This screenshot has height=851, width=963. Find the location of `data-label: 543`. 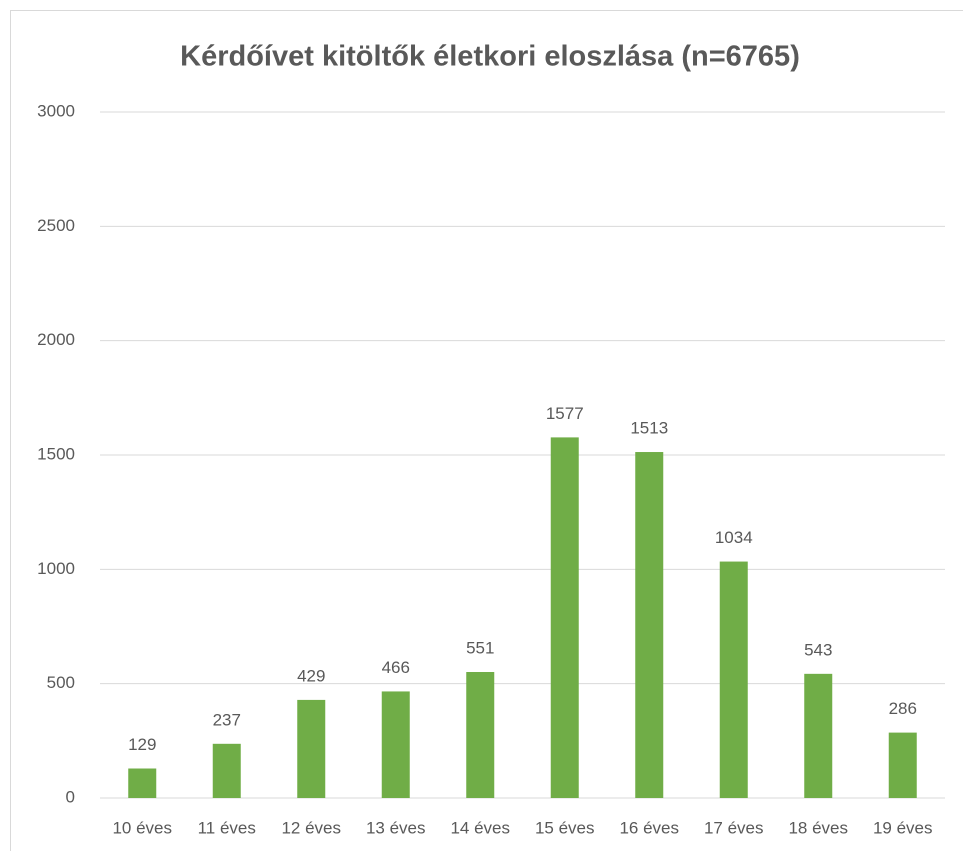

data-label: 543 is located at coordinates (818, 649).